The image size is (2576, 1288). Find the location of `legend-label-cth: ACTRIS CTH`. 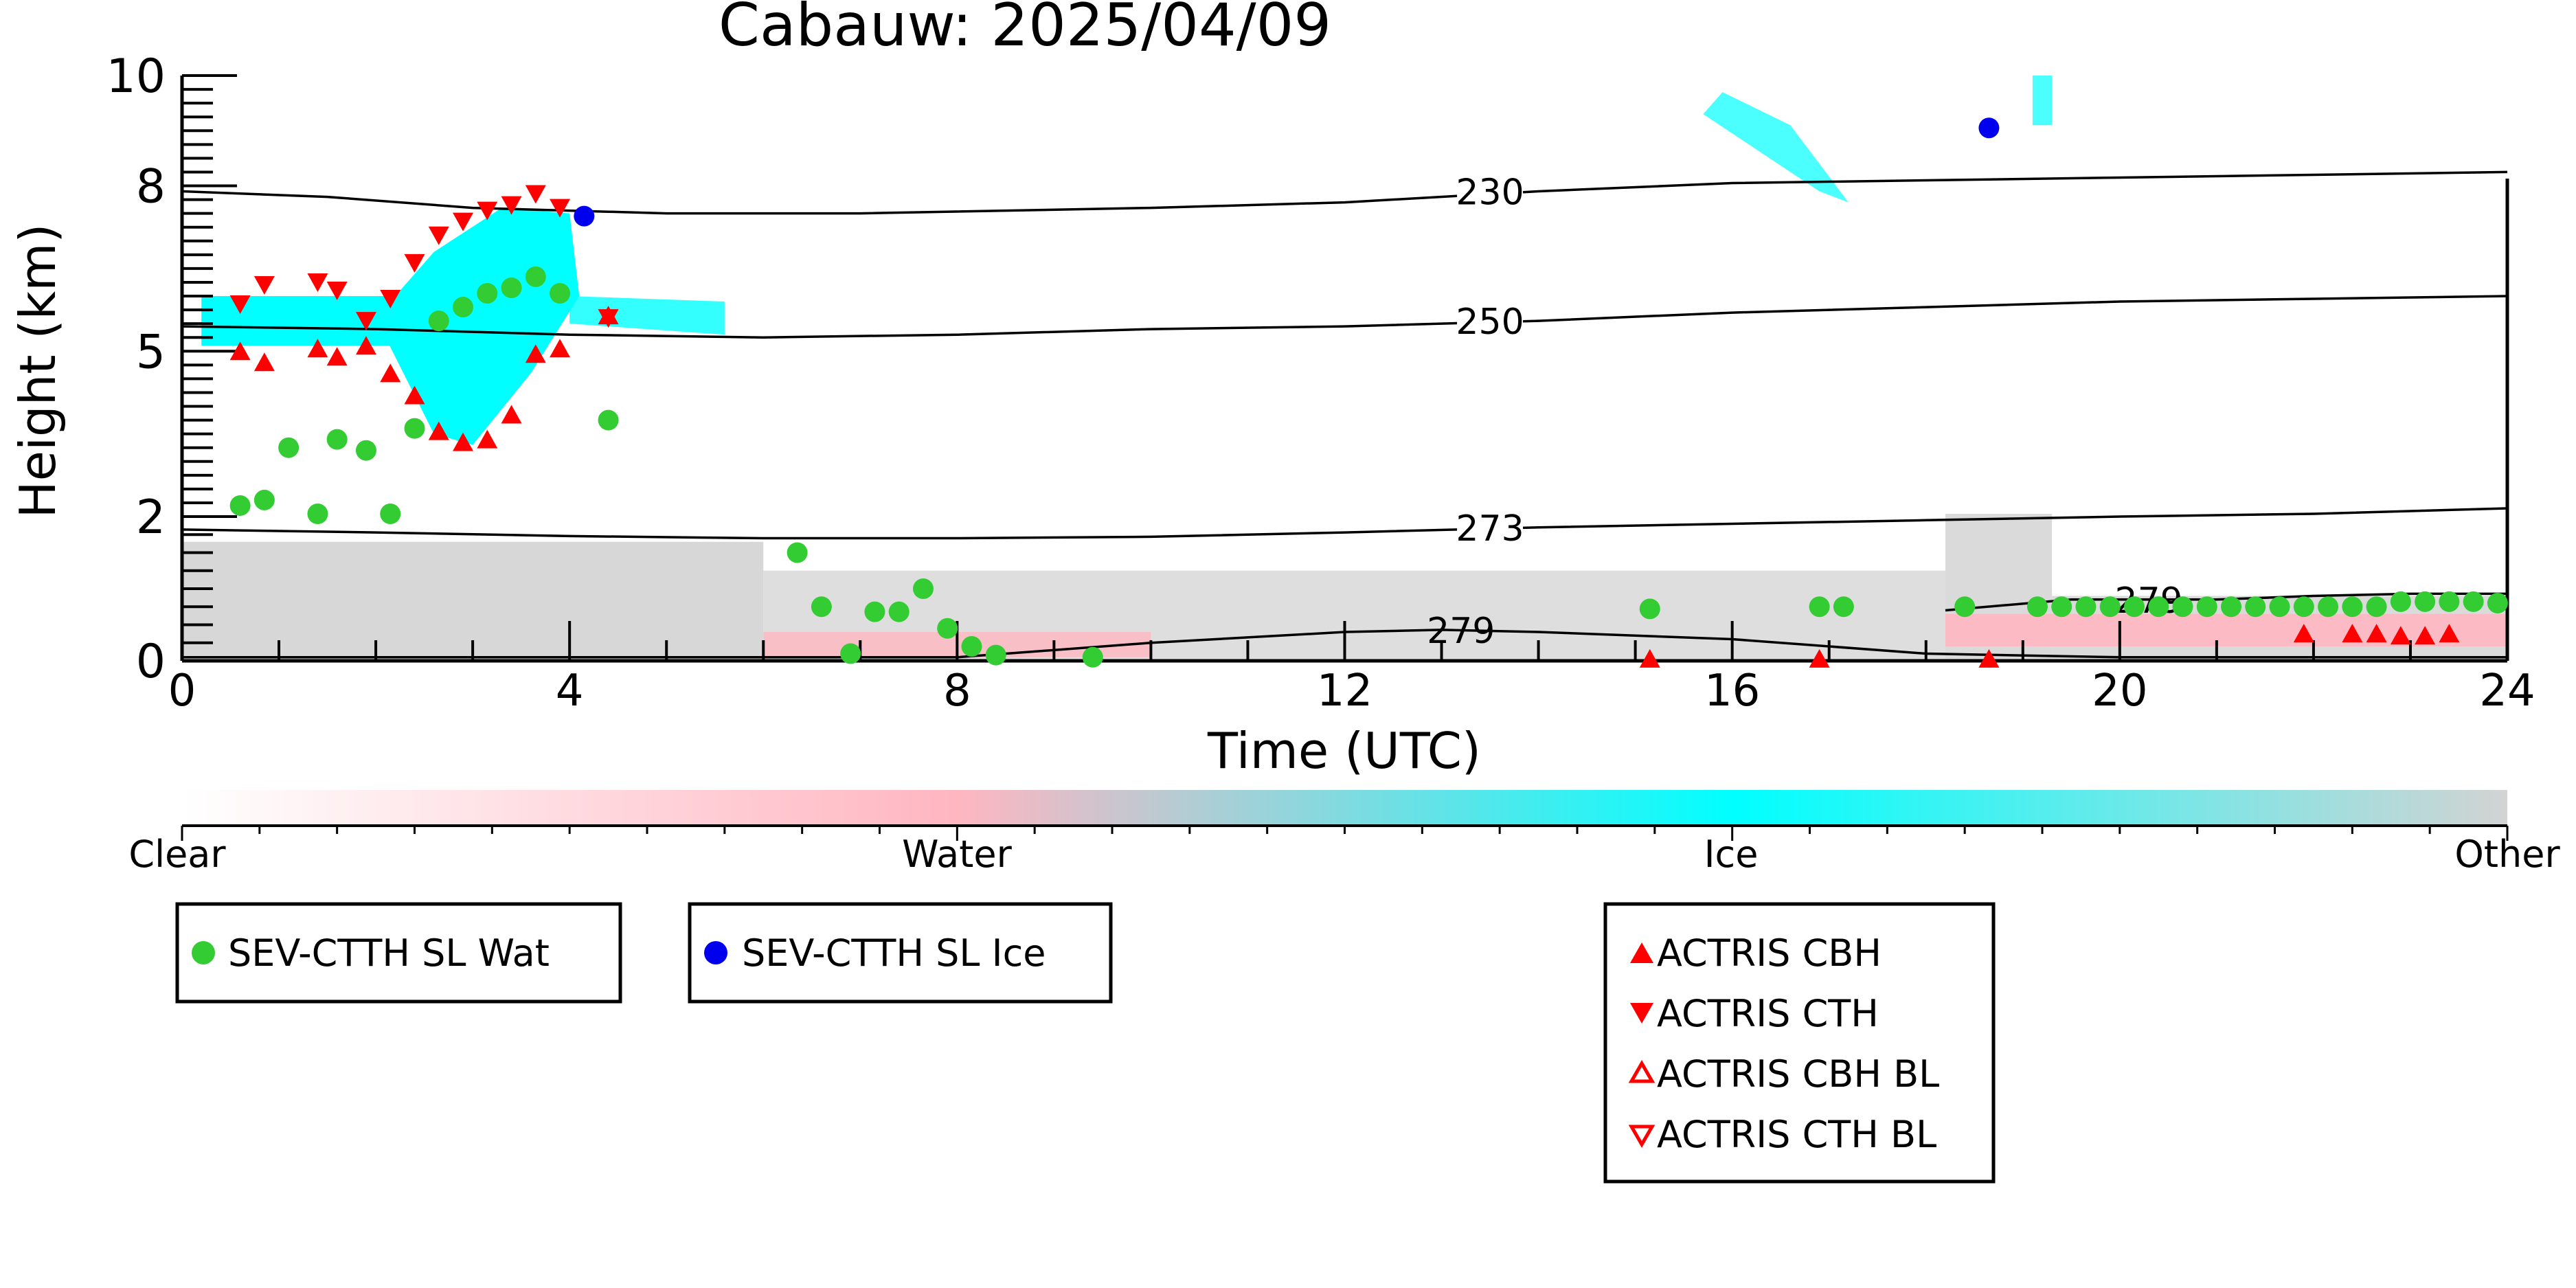

legend-label-cth: ACTRIS CTH is located at coordinates (1768, 1013).